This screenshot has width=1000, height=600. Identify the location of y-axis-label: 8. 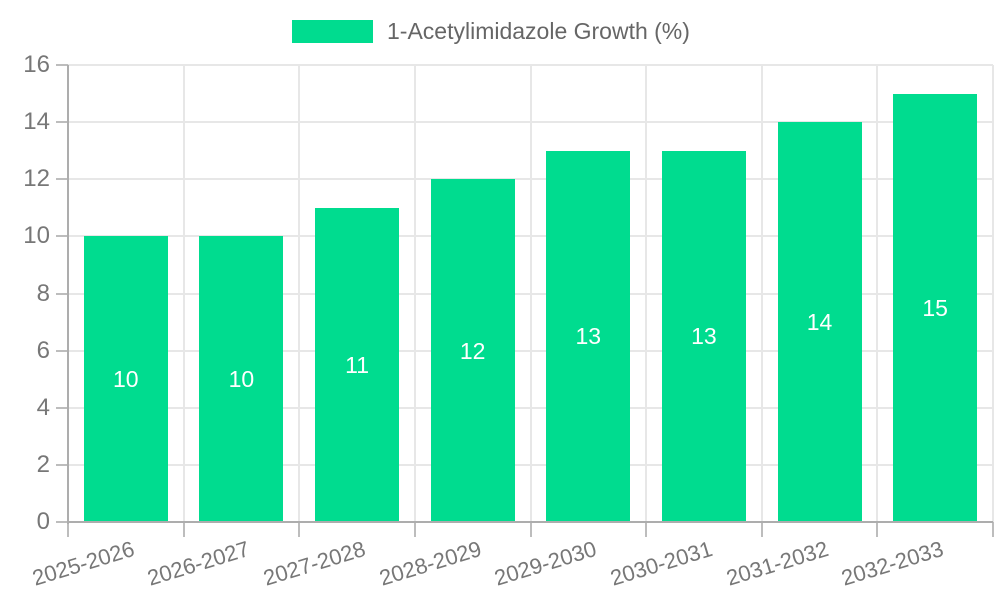
(43, 293).